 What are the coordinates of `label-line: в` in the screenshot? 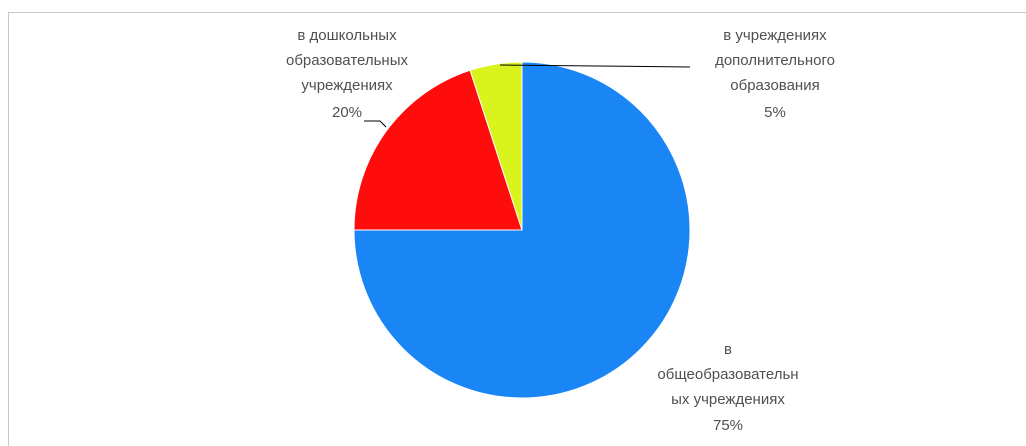 It's located at (728, 349).